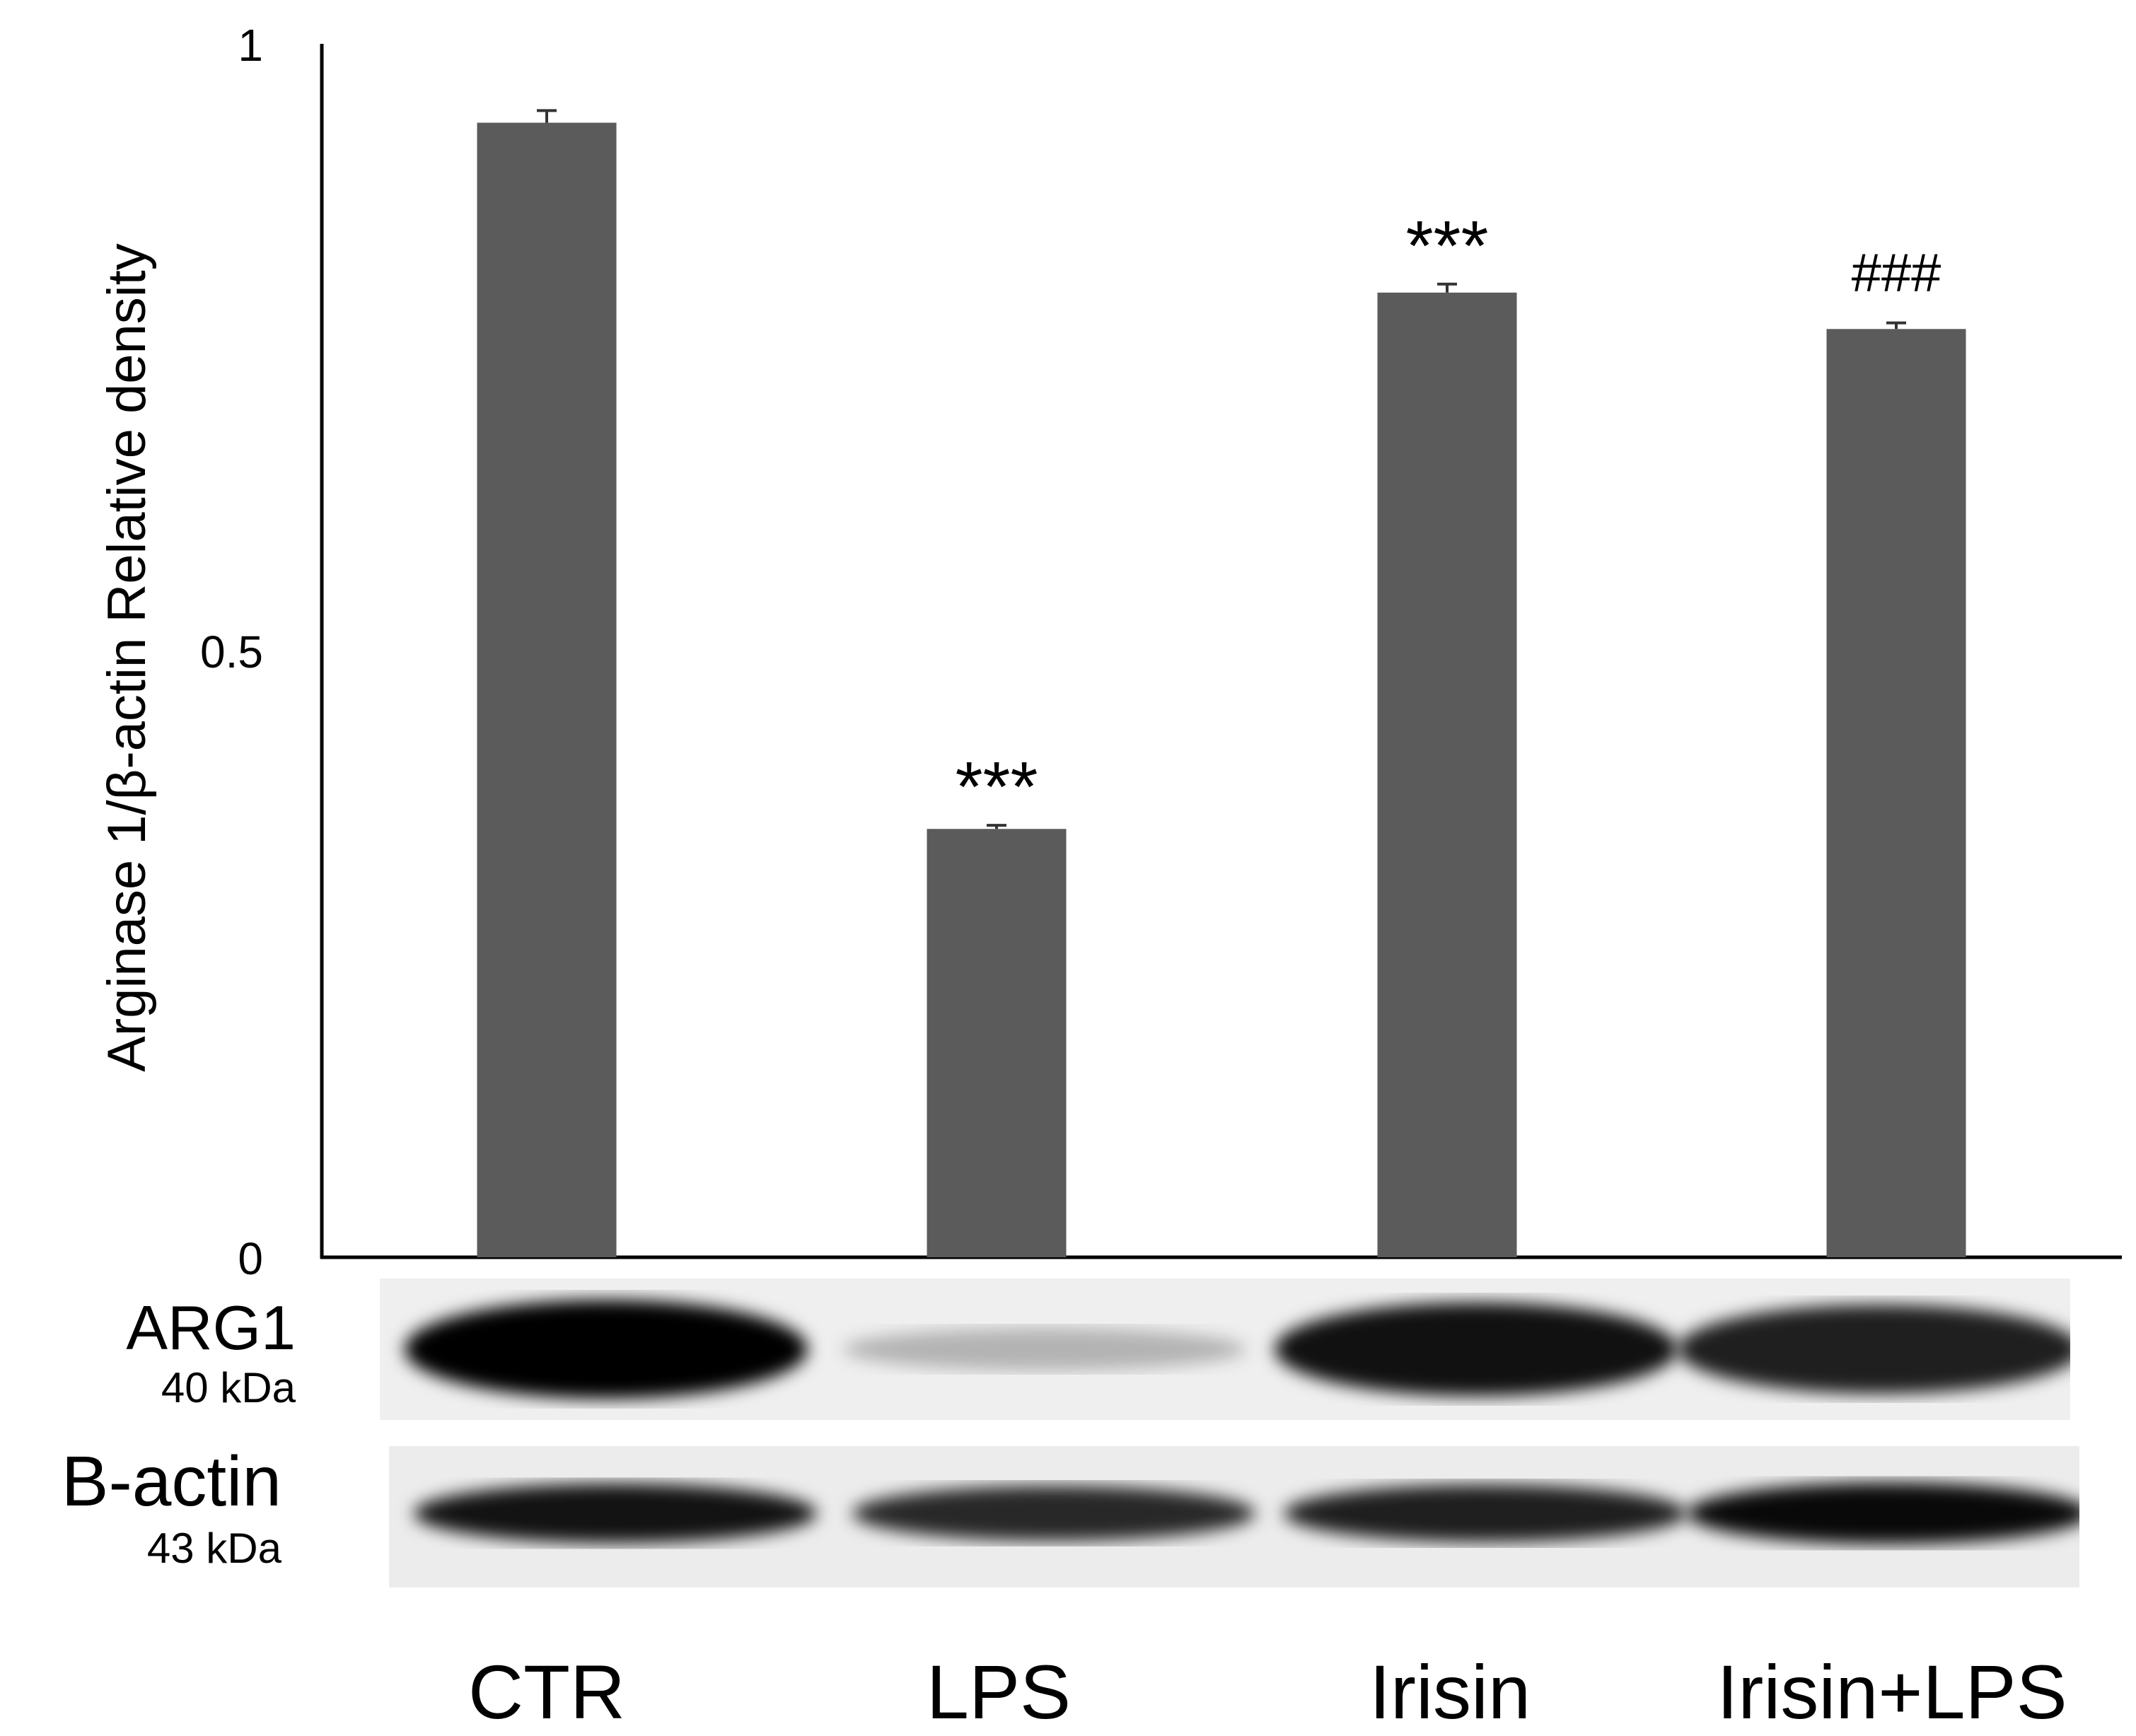 The height and width of the screenshot is (1736, 2136). What do you see at coordinates (250, 45) in the screenshot?
I see `y-tick-label: 1` at bounding box center [250, 45].